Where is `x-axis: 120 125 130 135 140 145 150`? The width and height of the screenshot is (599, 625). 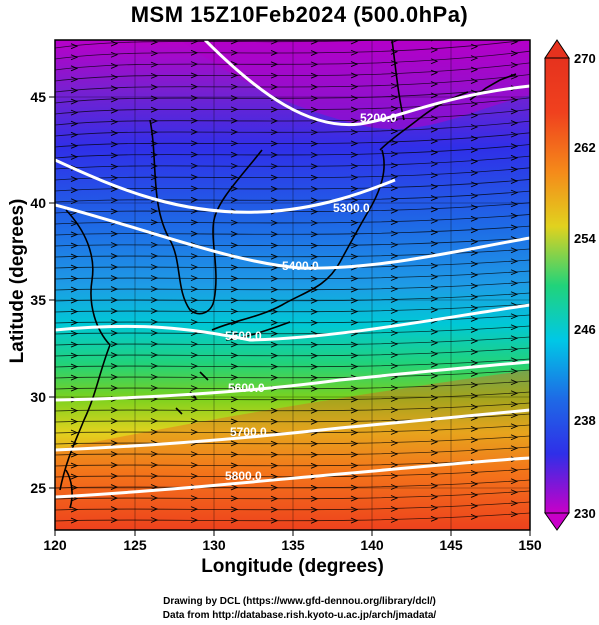
x-axis: 120 125 130 135 140 145 150 is located at coordinates (292, 541).